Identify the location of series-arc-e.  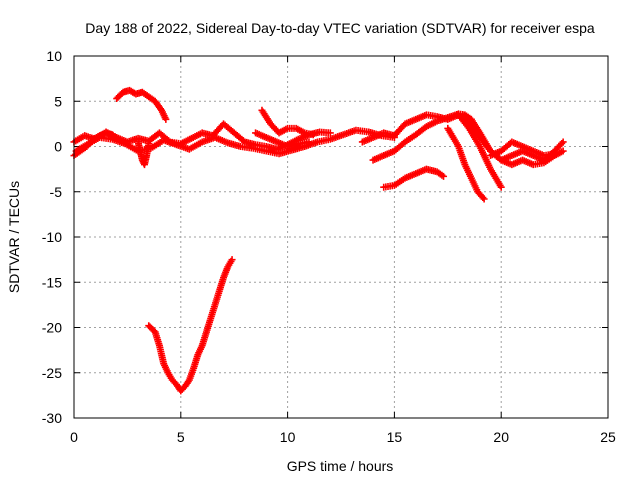
(143, 153).